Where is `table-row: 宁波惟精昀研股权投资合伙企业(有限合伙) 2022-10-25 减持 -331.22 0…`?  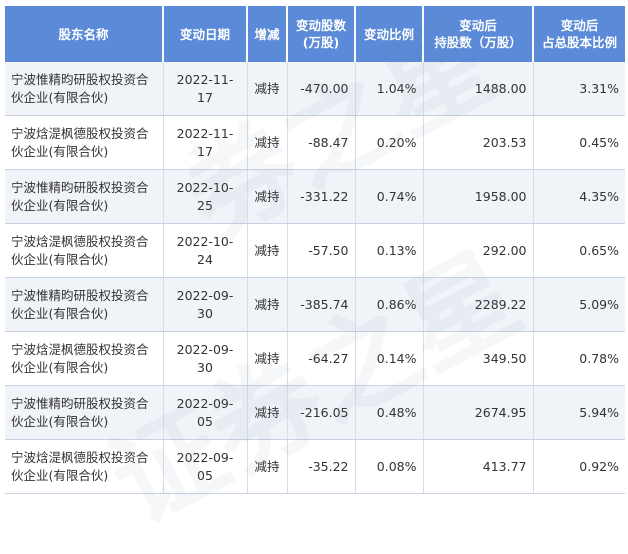 table-row: 宁波惟精昀研股权投资合伙企业(有限合伙) 2022-10-25 减持 -331.22 0… is located at coordinates (315, 196).